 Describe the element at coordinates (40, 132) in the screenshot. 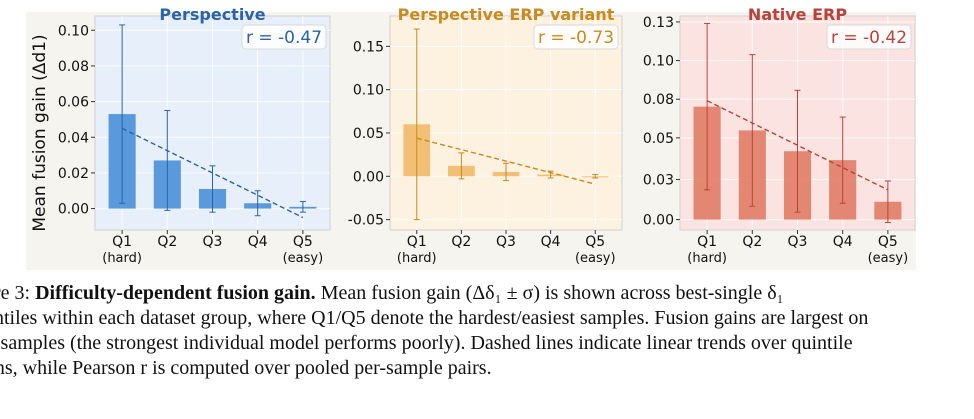

I see `y-axis-label: Mean fusion gain (Δd1)` at that location.